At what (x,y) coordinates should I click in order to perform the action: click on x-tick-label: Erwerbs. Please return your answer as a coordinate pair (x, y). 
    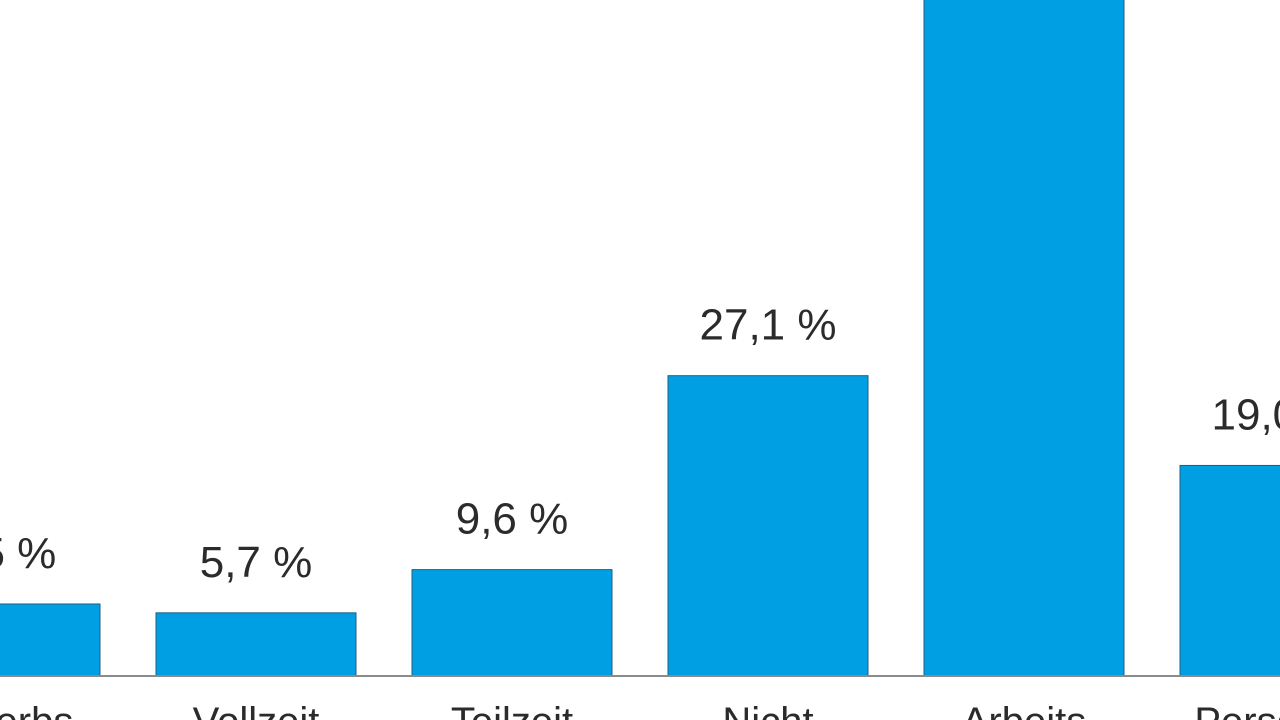
    Looking at the image, I should click on (36, 710).